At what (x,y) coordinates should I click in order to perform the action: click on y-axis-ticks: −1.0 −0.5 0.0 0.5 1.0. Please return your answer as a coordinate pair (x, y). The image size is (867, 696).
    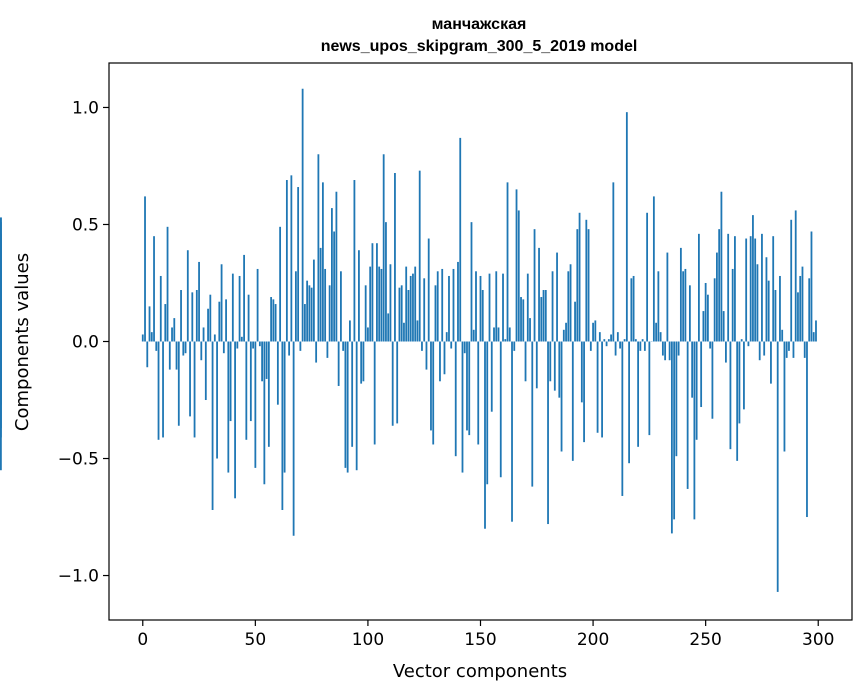
    Looking at the image, I should click on (83, 342).